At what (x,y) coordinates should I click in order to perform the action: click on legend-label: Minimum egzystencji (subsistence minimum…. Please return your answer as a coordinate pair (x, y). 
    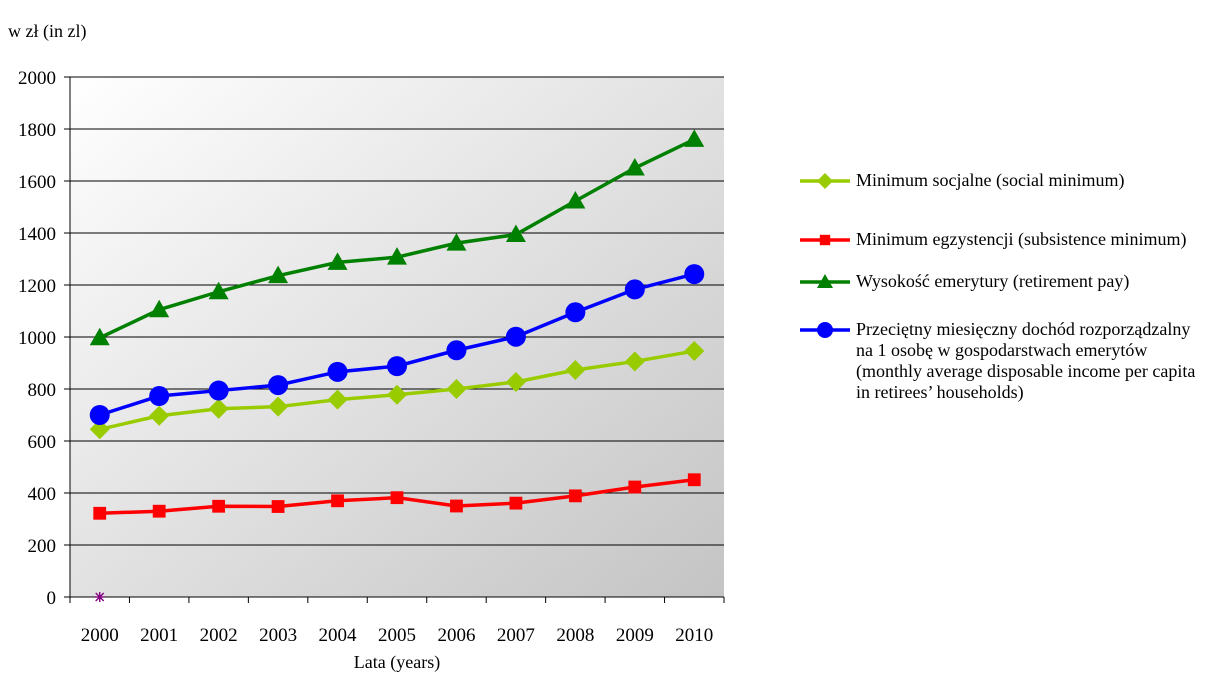
    Looking at the image, I should click on (1021, 239).